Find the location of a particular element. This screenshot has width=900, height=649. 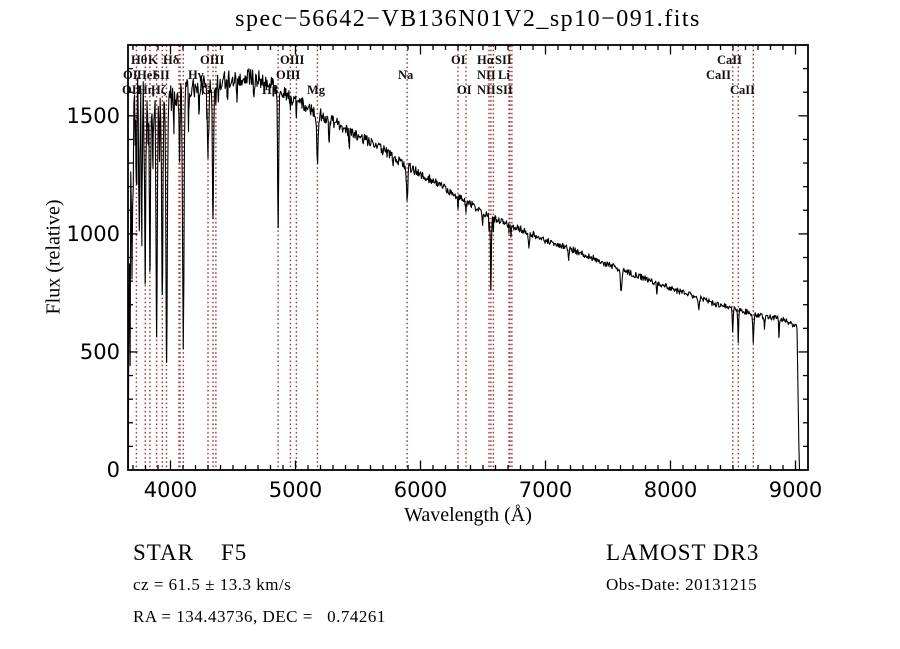

radec-text: RA = 134.43736, DEC = 0.74261 is located at coordinates (259, 616).